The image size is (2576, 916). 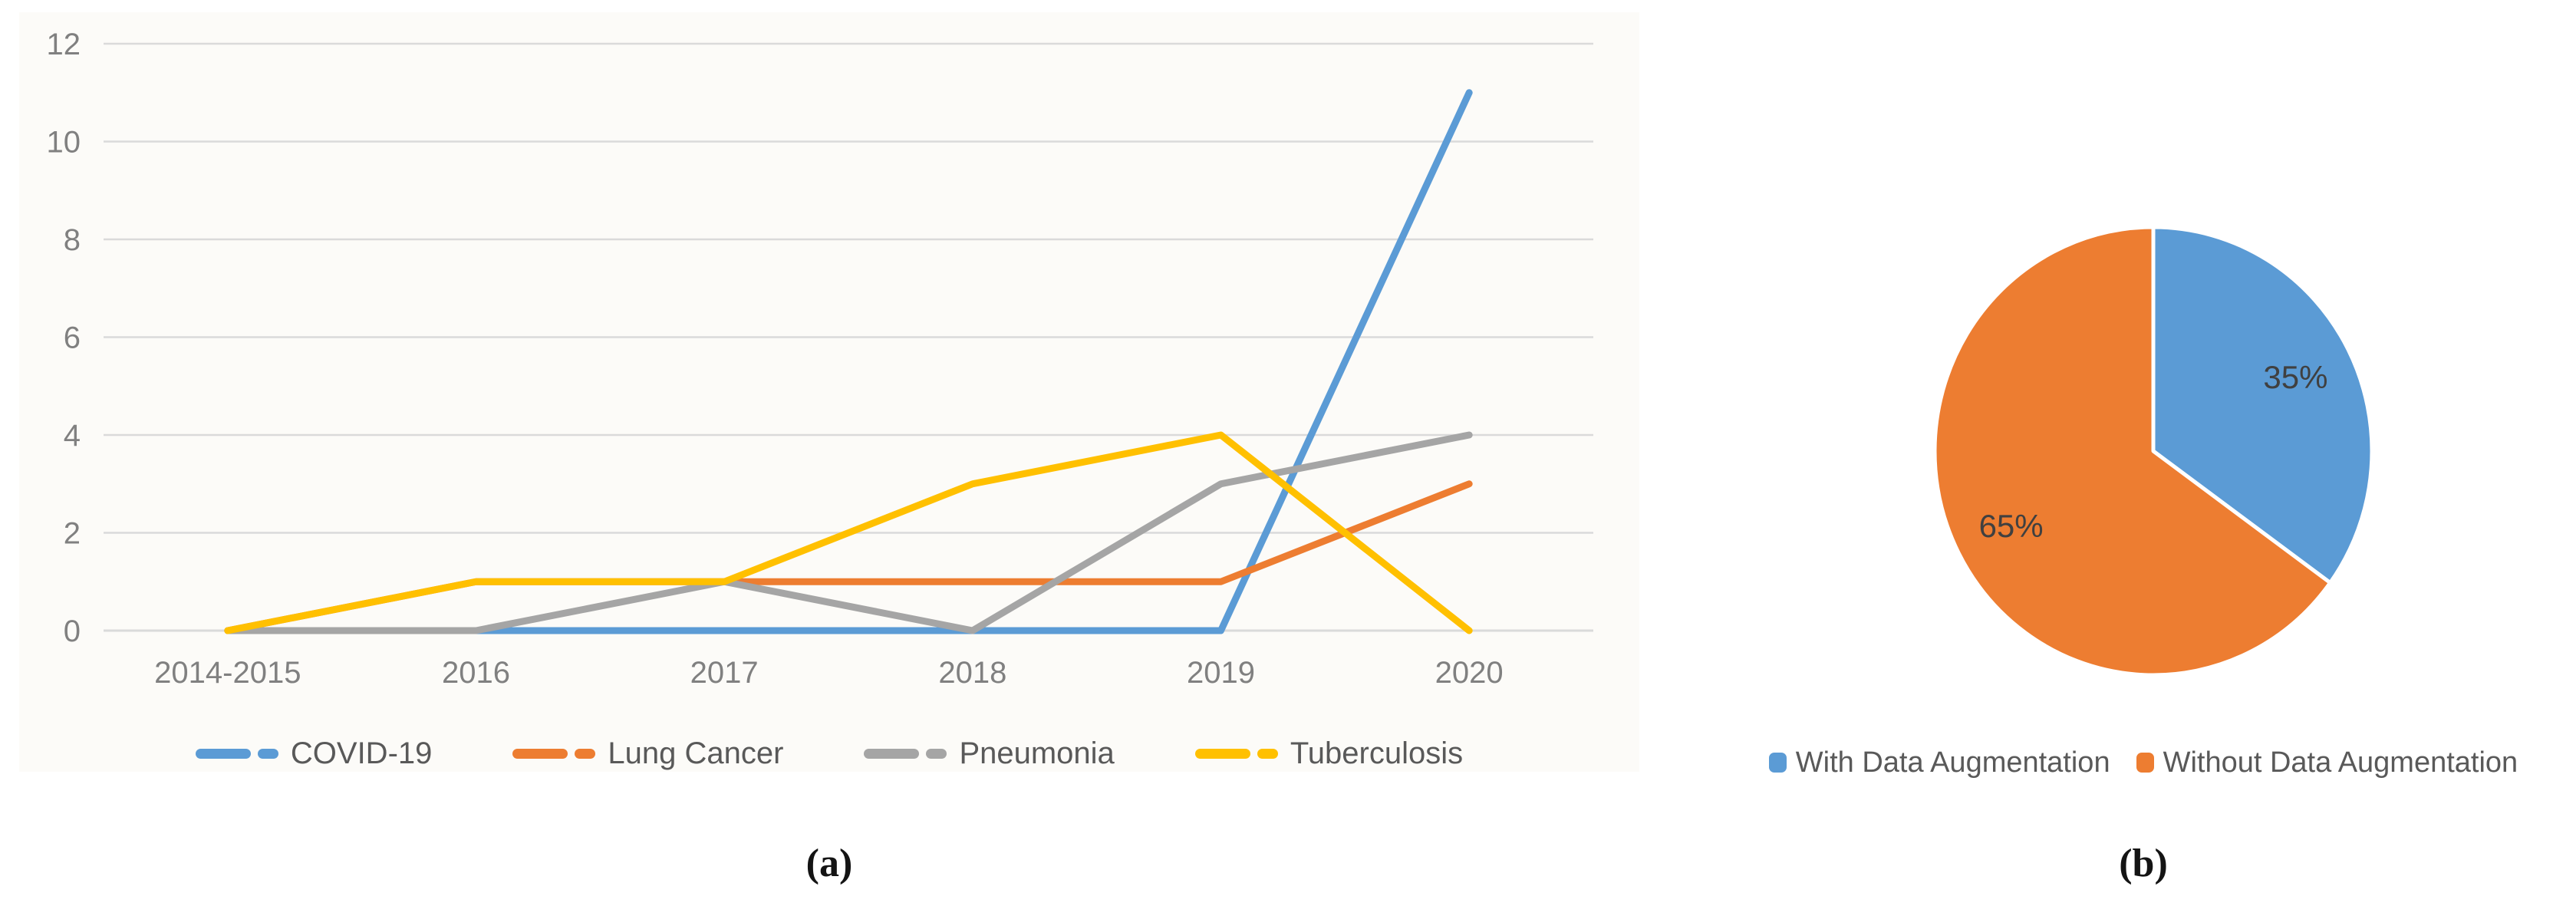 I want to click on pie-value-label-without-data-augmentation: 65%, so click(x=2011, y=526).